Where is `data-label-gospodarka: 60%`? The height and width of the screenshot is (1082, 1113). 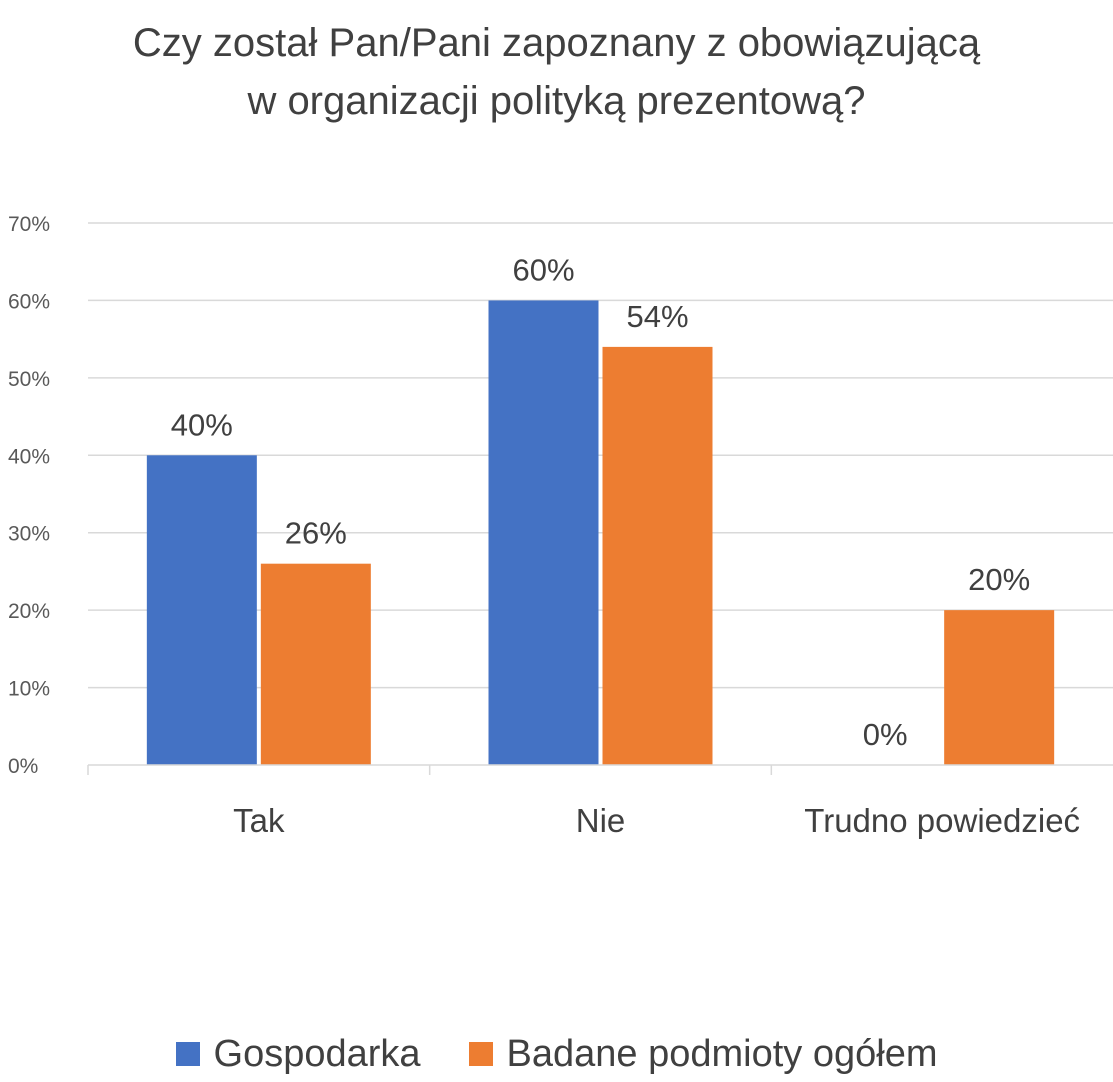 data-label-gospodarka: 60% is located at coordinates (543, 269).